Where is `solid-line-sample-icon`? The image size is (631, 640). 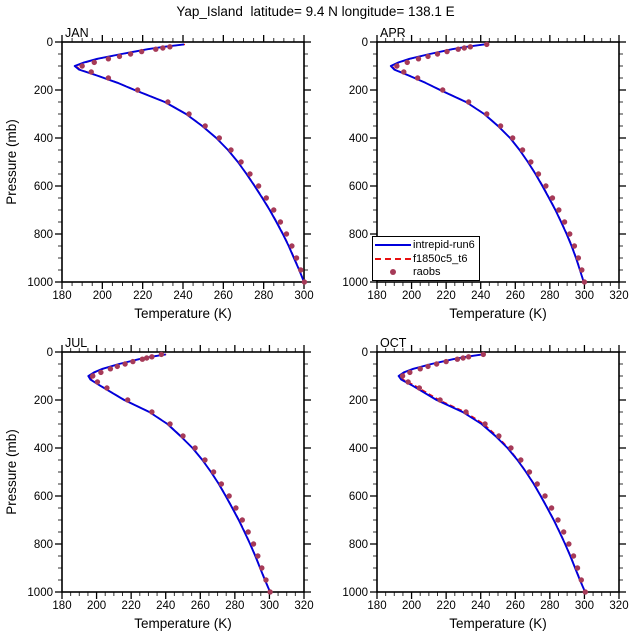
solid-line-sample-icon is located at coordinates (393, 245).